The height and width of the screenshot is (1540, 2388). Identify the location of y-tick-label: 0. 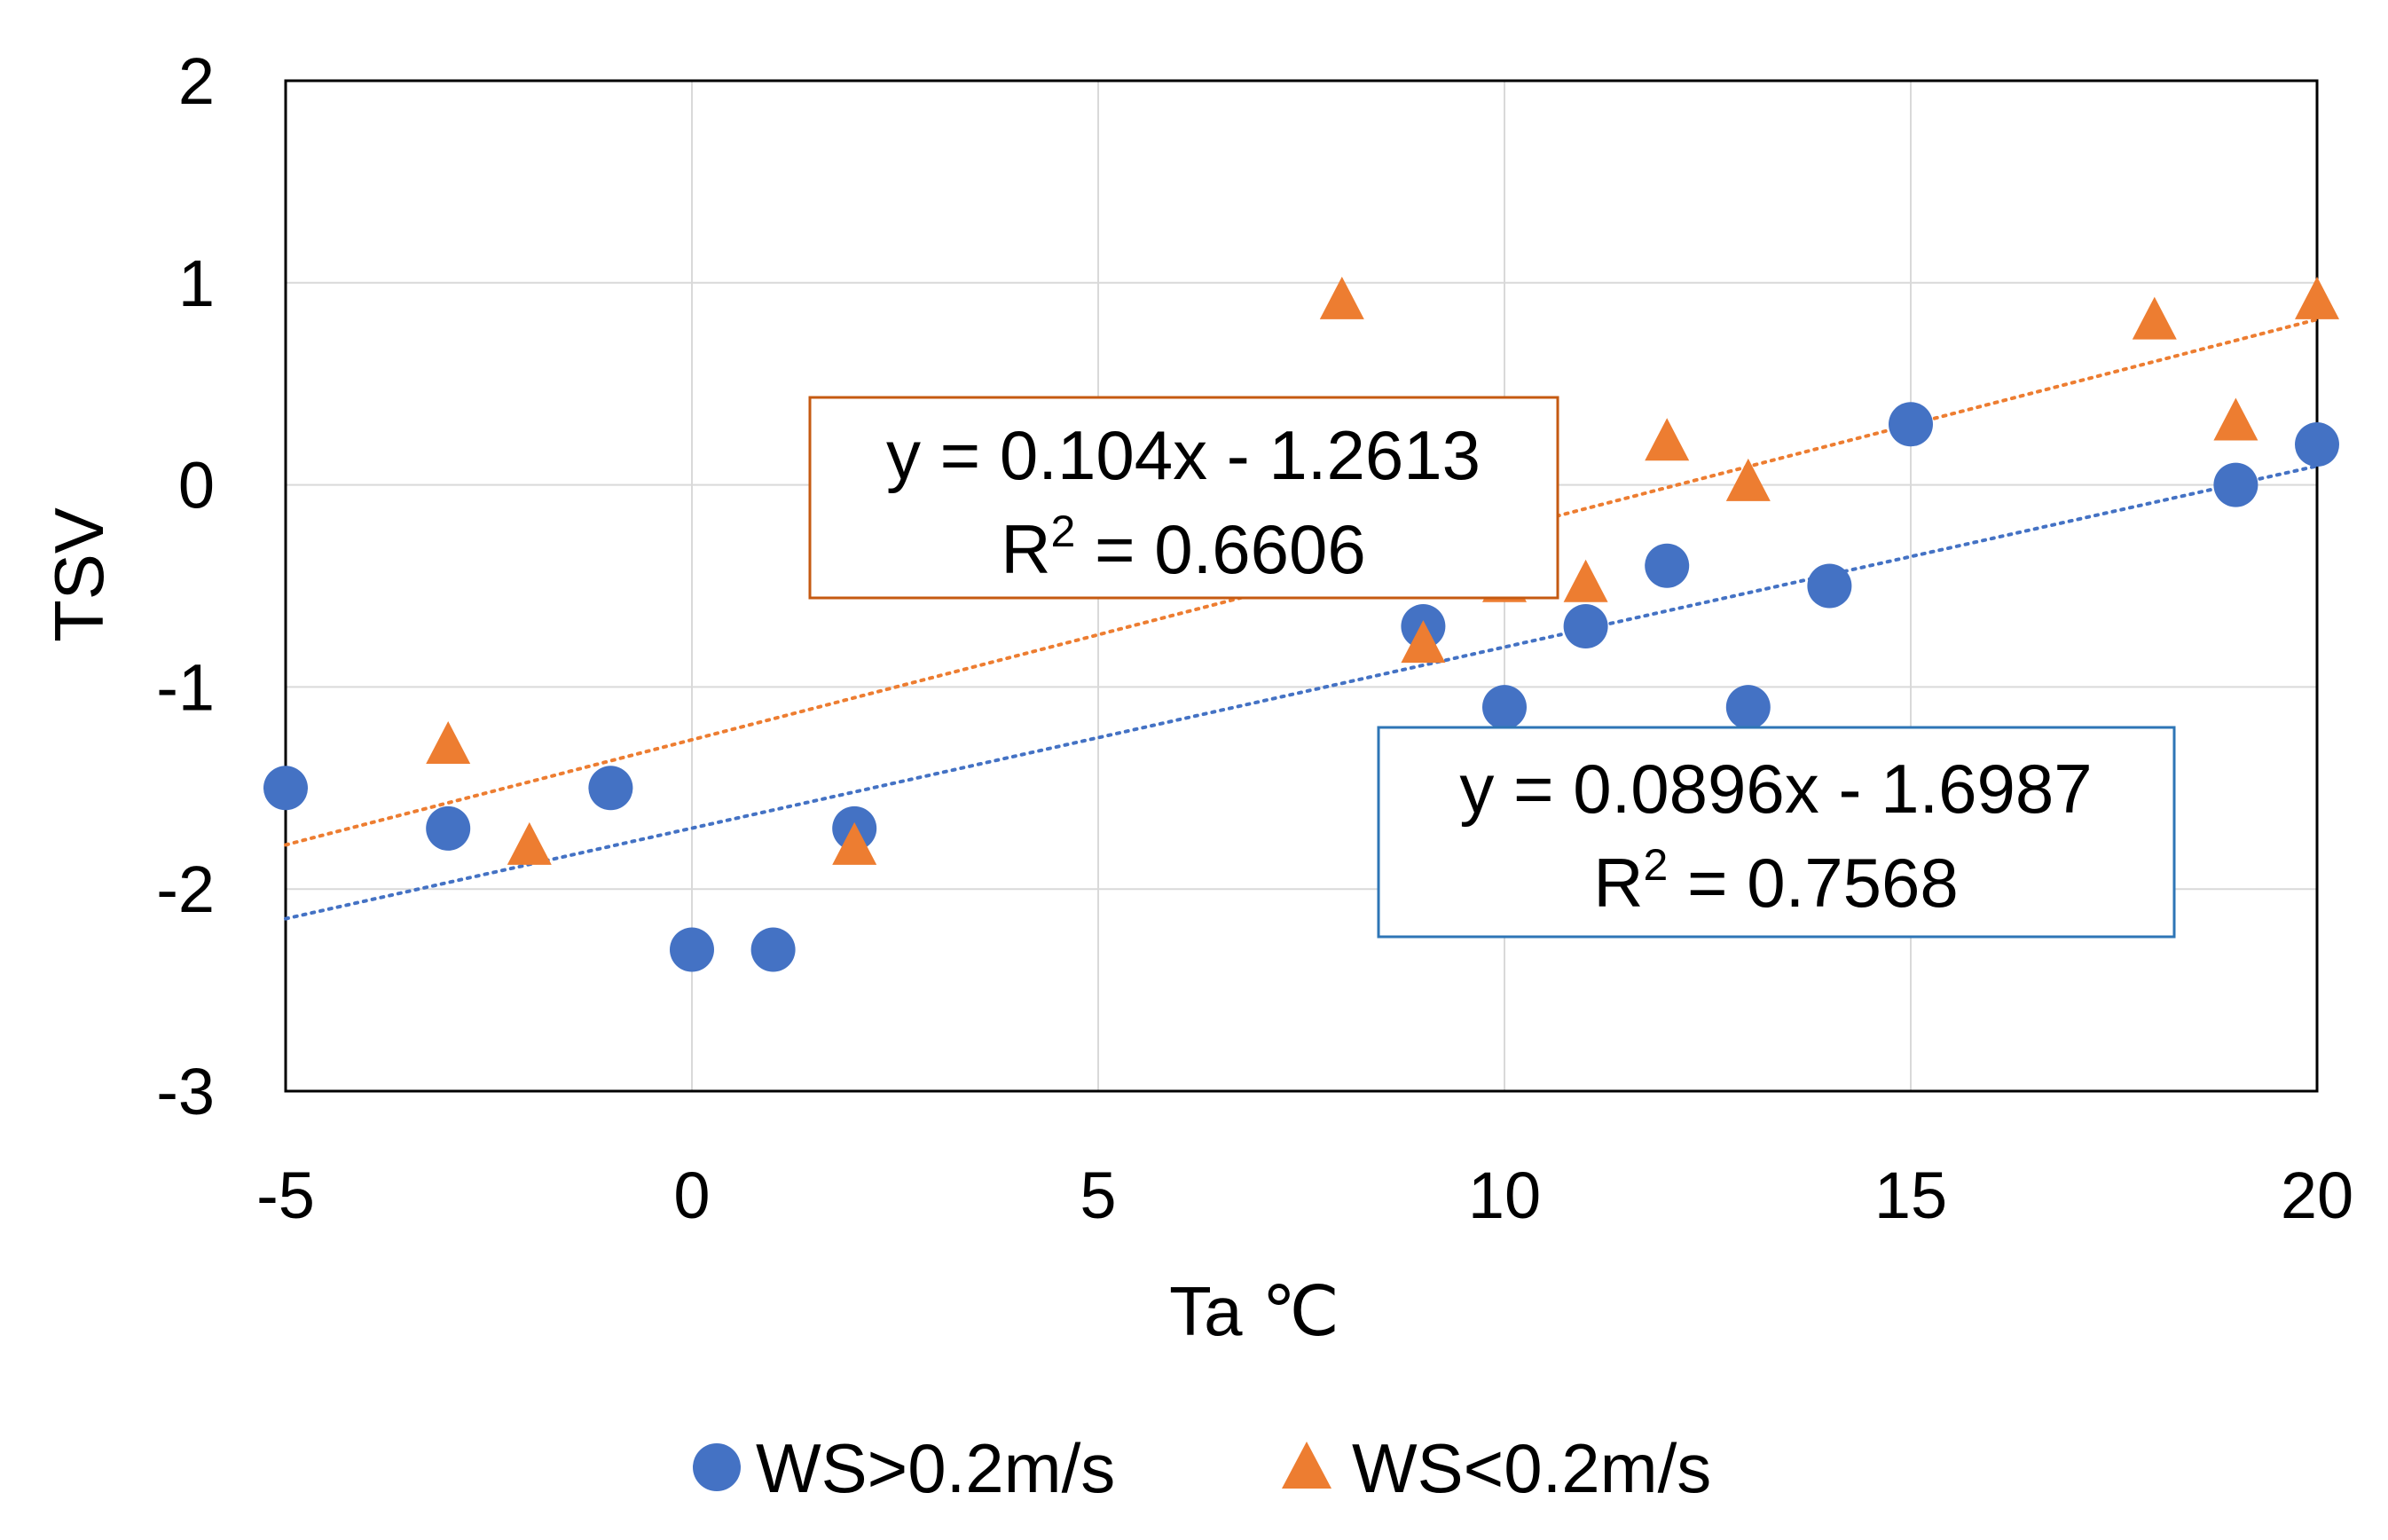
(196, 485).